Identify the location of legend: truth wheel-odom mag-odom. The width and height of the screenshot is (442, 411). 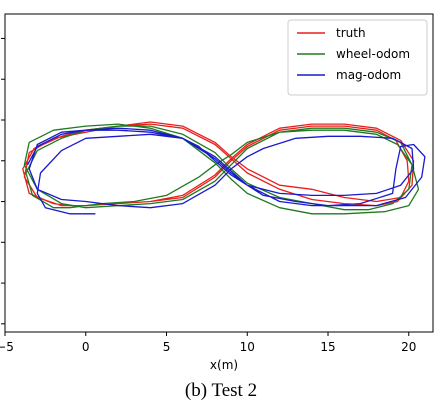
(357, 57).